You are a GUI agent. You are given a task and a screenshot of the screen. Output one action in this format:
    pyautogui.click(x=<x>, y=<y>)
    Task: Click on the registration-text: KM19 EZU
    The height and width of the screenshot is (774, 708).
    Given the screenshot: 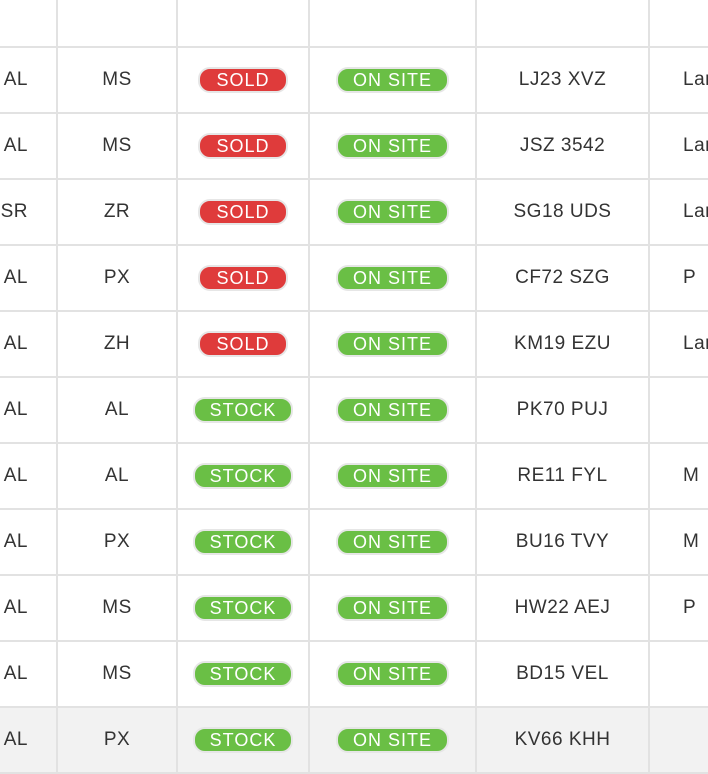 What is the action you would take?
    pyautogui.click(x=562, y=343)
    